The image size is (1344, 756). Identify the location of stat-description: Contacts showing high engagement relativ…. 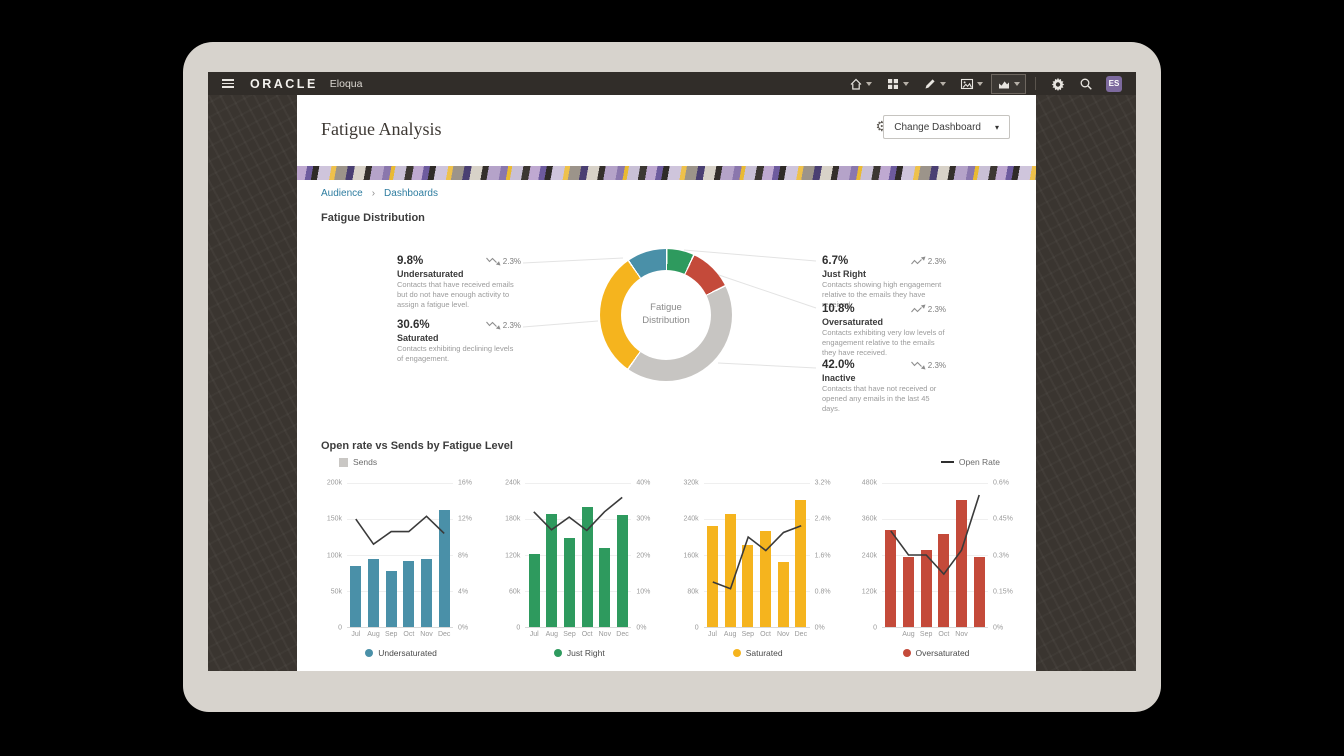
(882, 294).